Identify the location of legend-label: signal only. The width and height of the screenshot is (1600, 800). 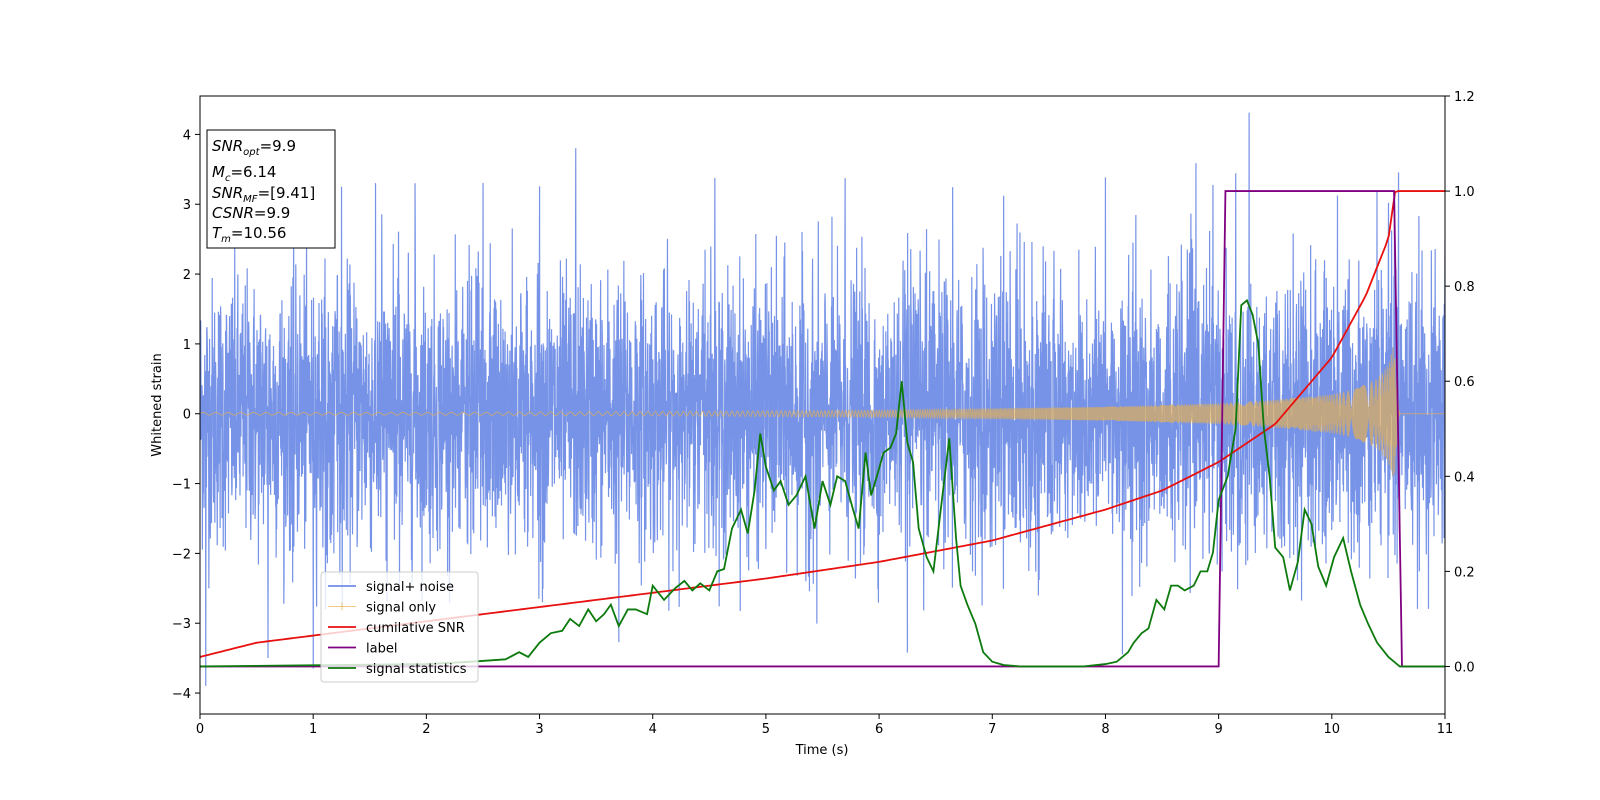
(401, 608).